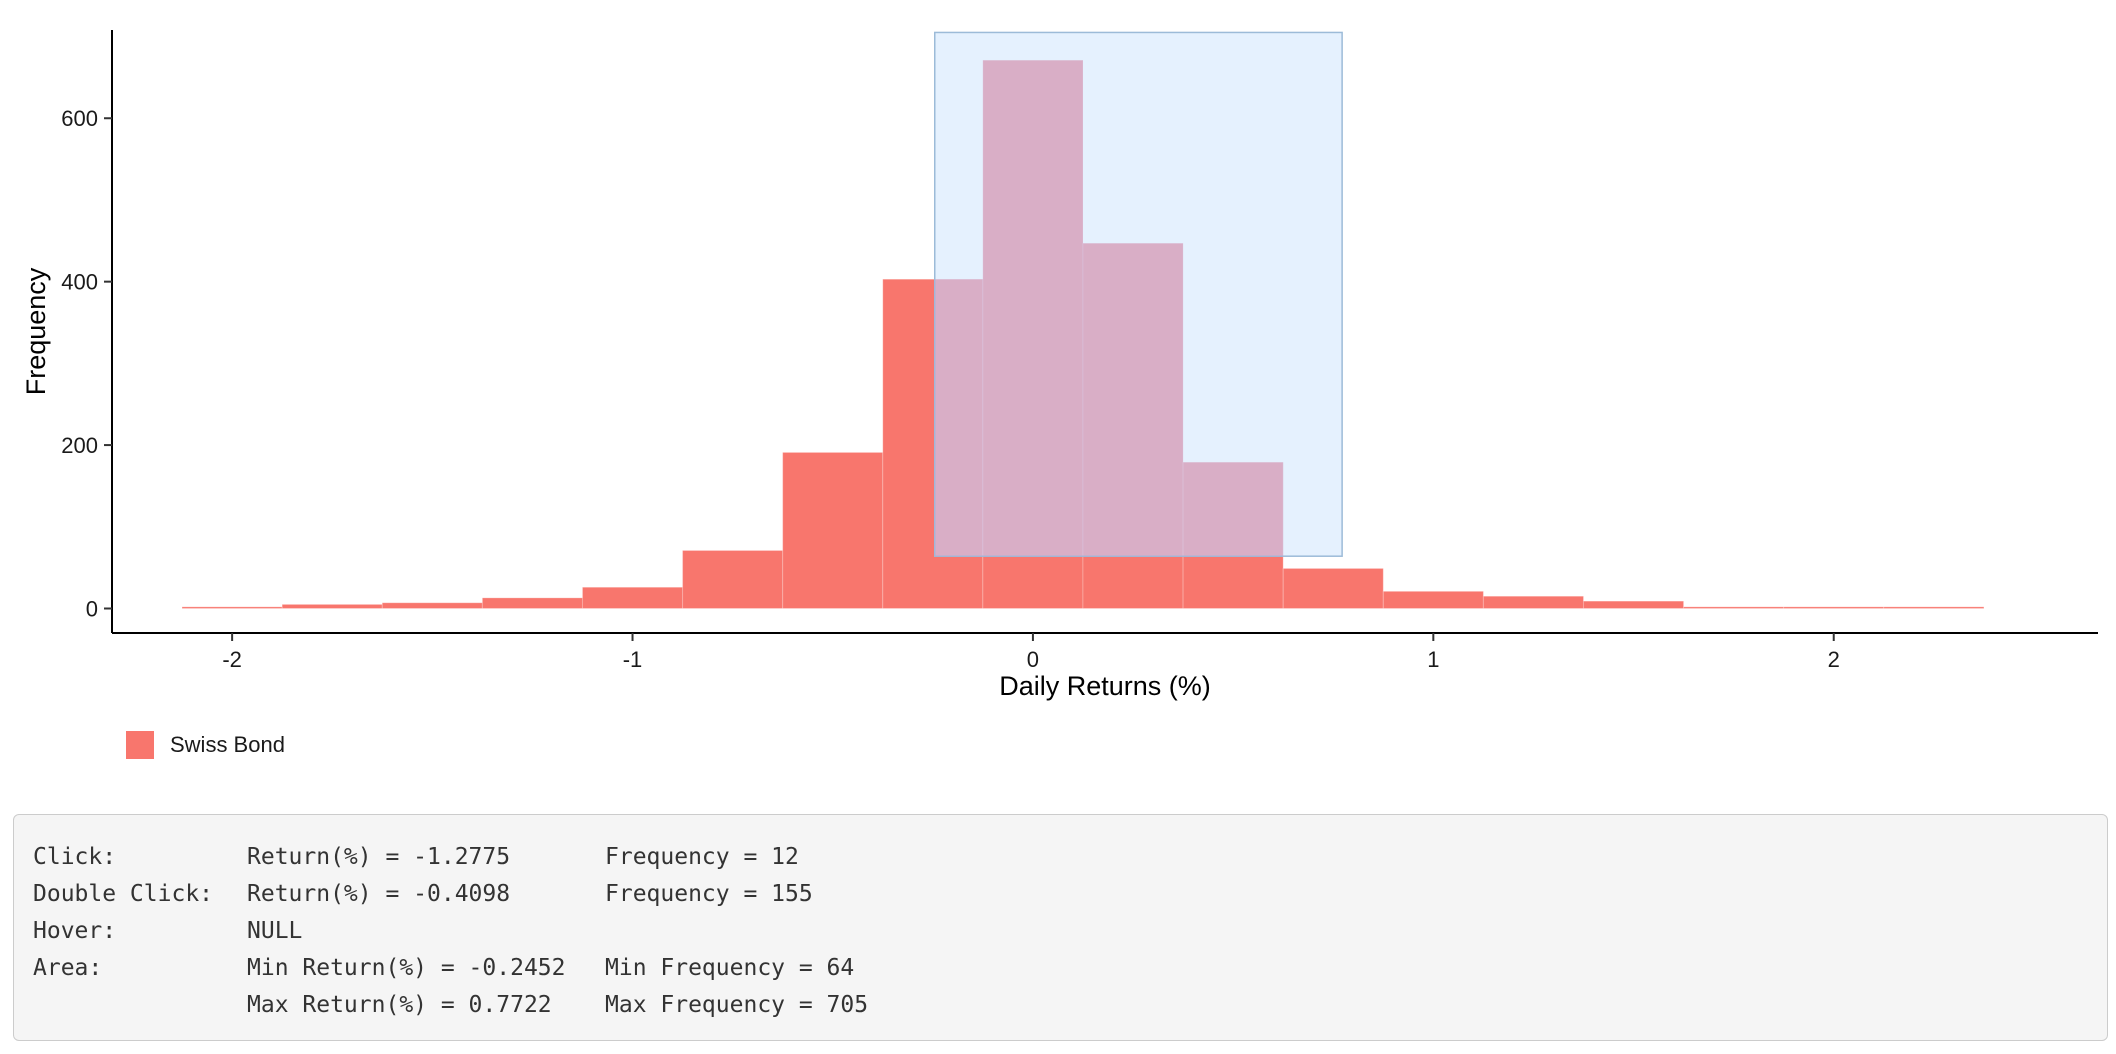 The width and height of the screenshot is (2116, 1054). What do you see at coordinates (1433, 659) in the screenshot?
I see `x-tick-label: 1` at bounding box center [1433, 659].